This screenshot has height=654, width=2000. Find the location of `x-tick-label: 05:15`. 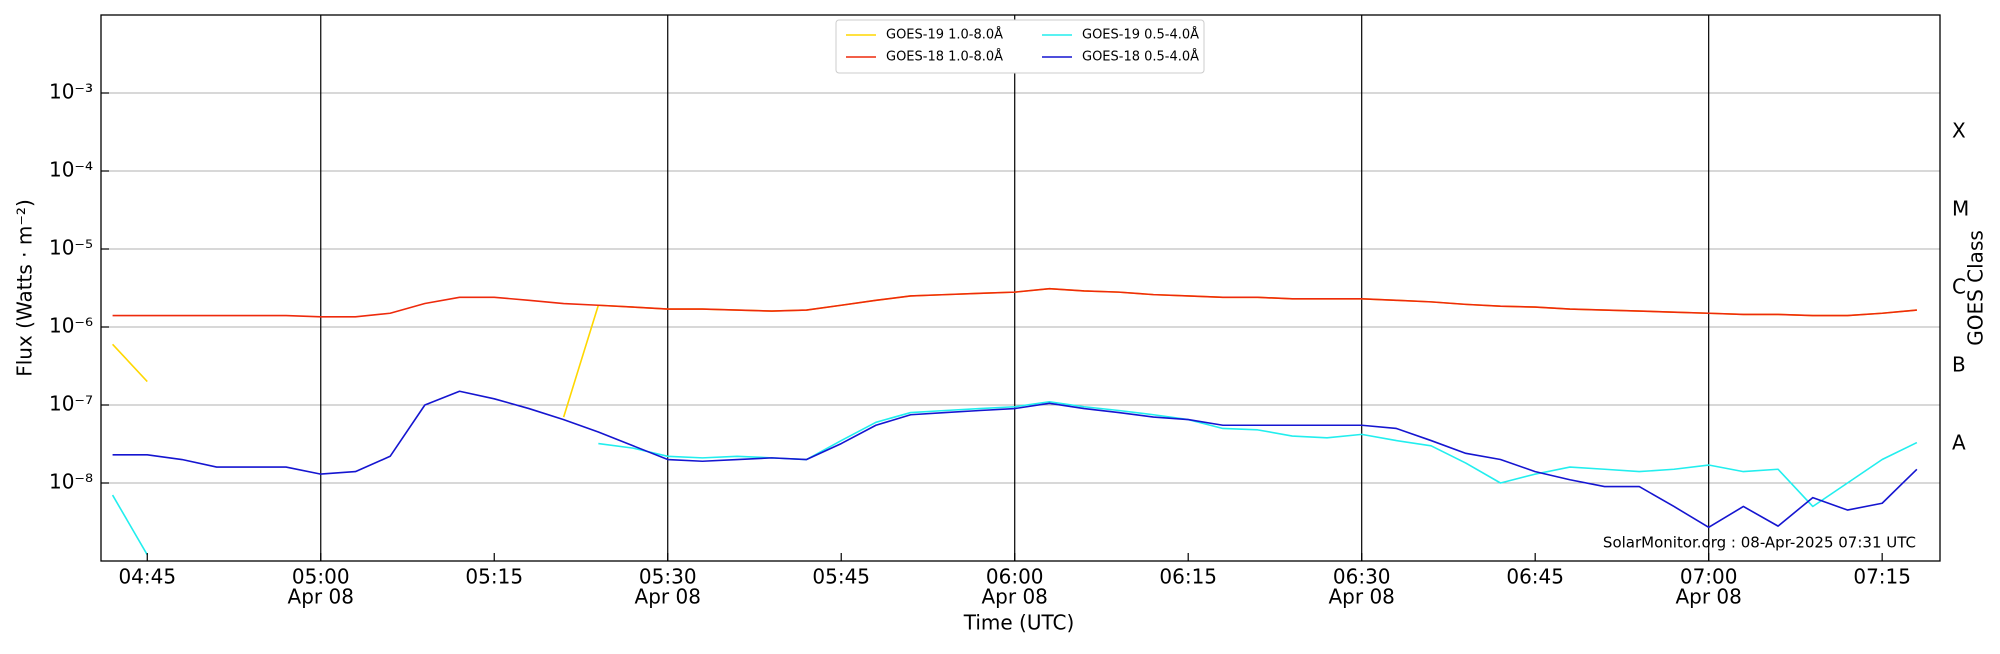

x-tick-label: 05:15 is located at coordinates (494, 577).